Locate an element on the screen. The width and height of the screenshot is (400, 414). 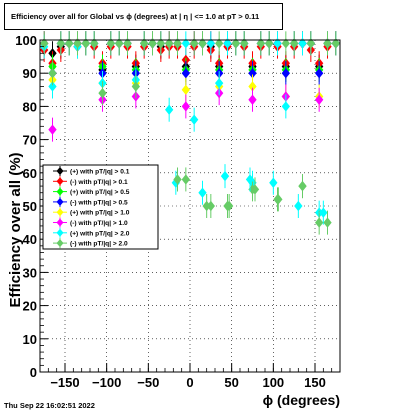
legend-entry: (+) with pT/|q| > 0.5 is located at coordinates (100, 192).